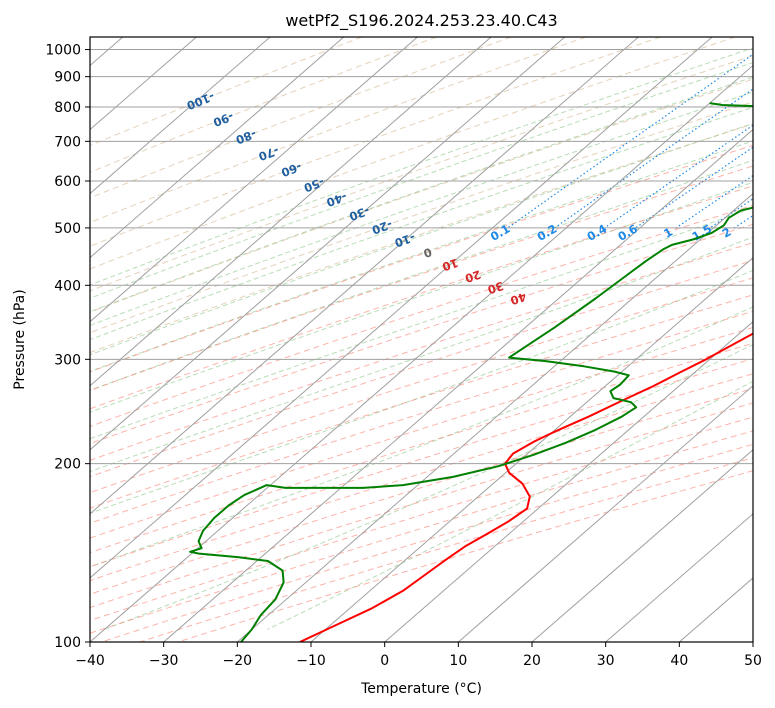 This screenshot has width=775, height=708. Describe the element at coordinates (418, 655) in the screenshot. I see `x-axis: −40 −30 −20 −10 0 10 20 30 40 50` at that location.